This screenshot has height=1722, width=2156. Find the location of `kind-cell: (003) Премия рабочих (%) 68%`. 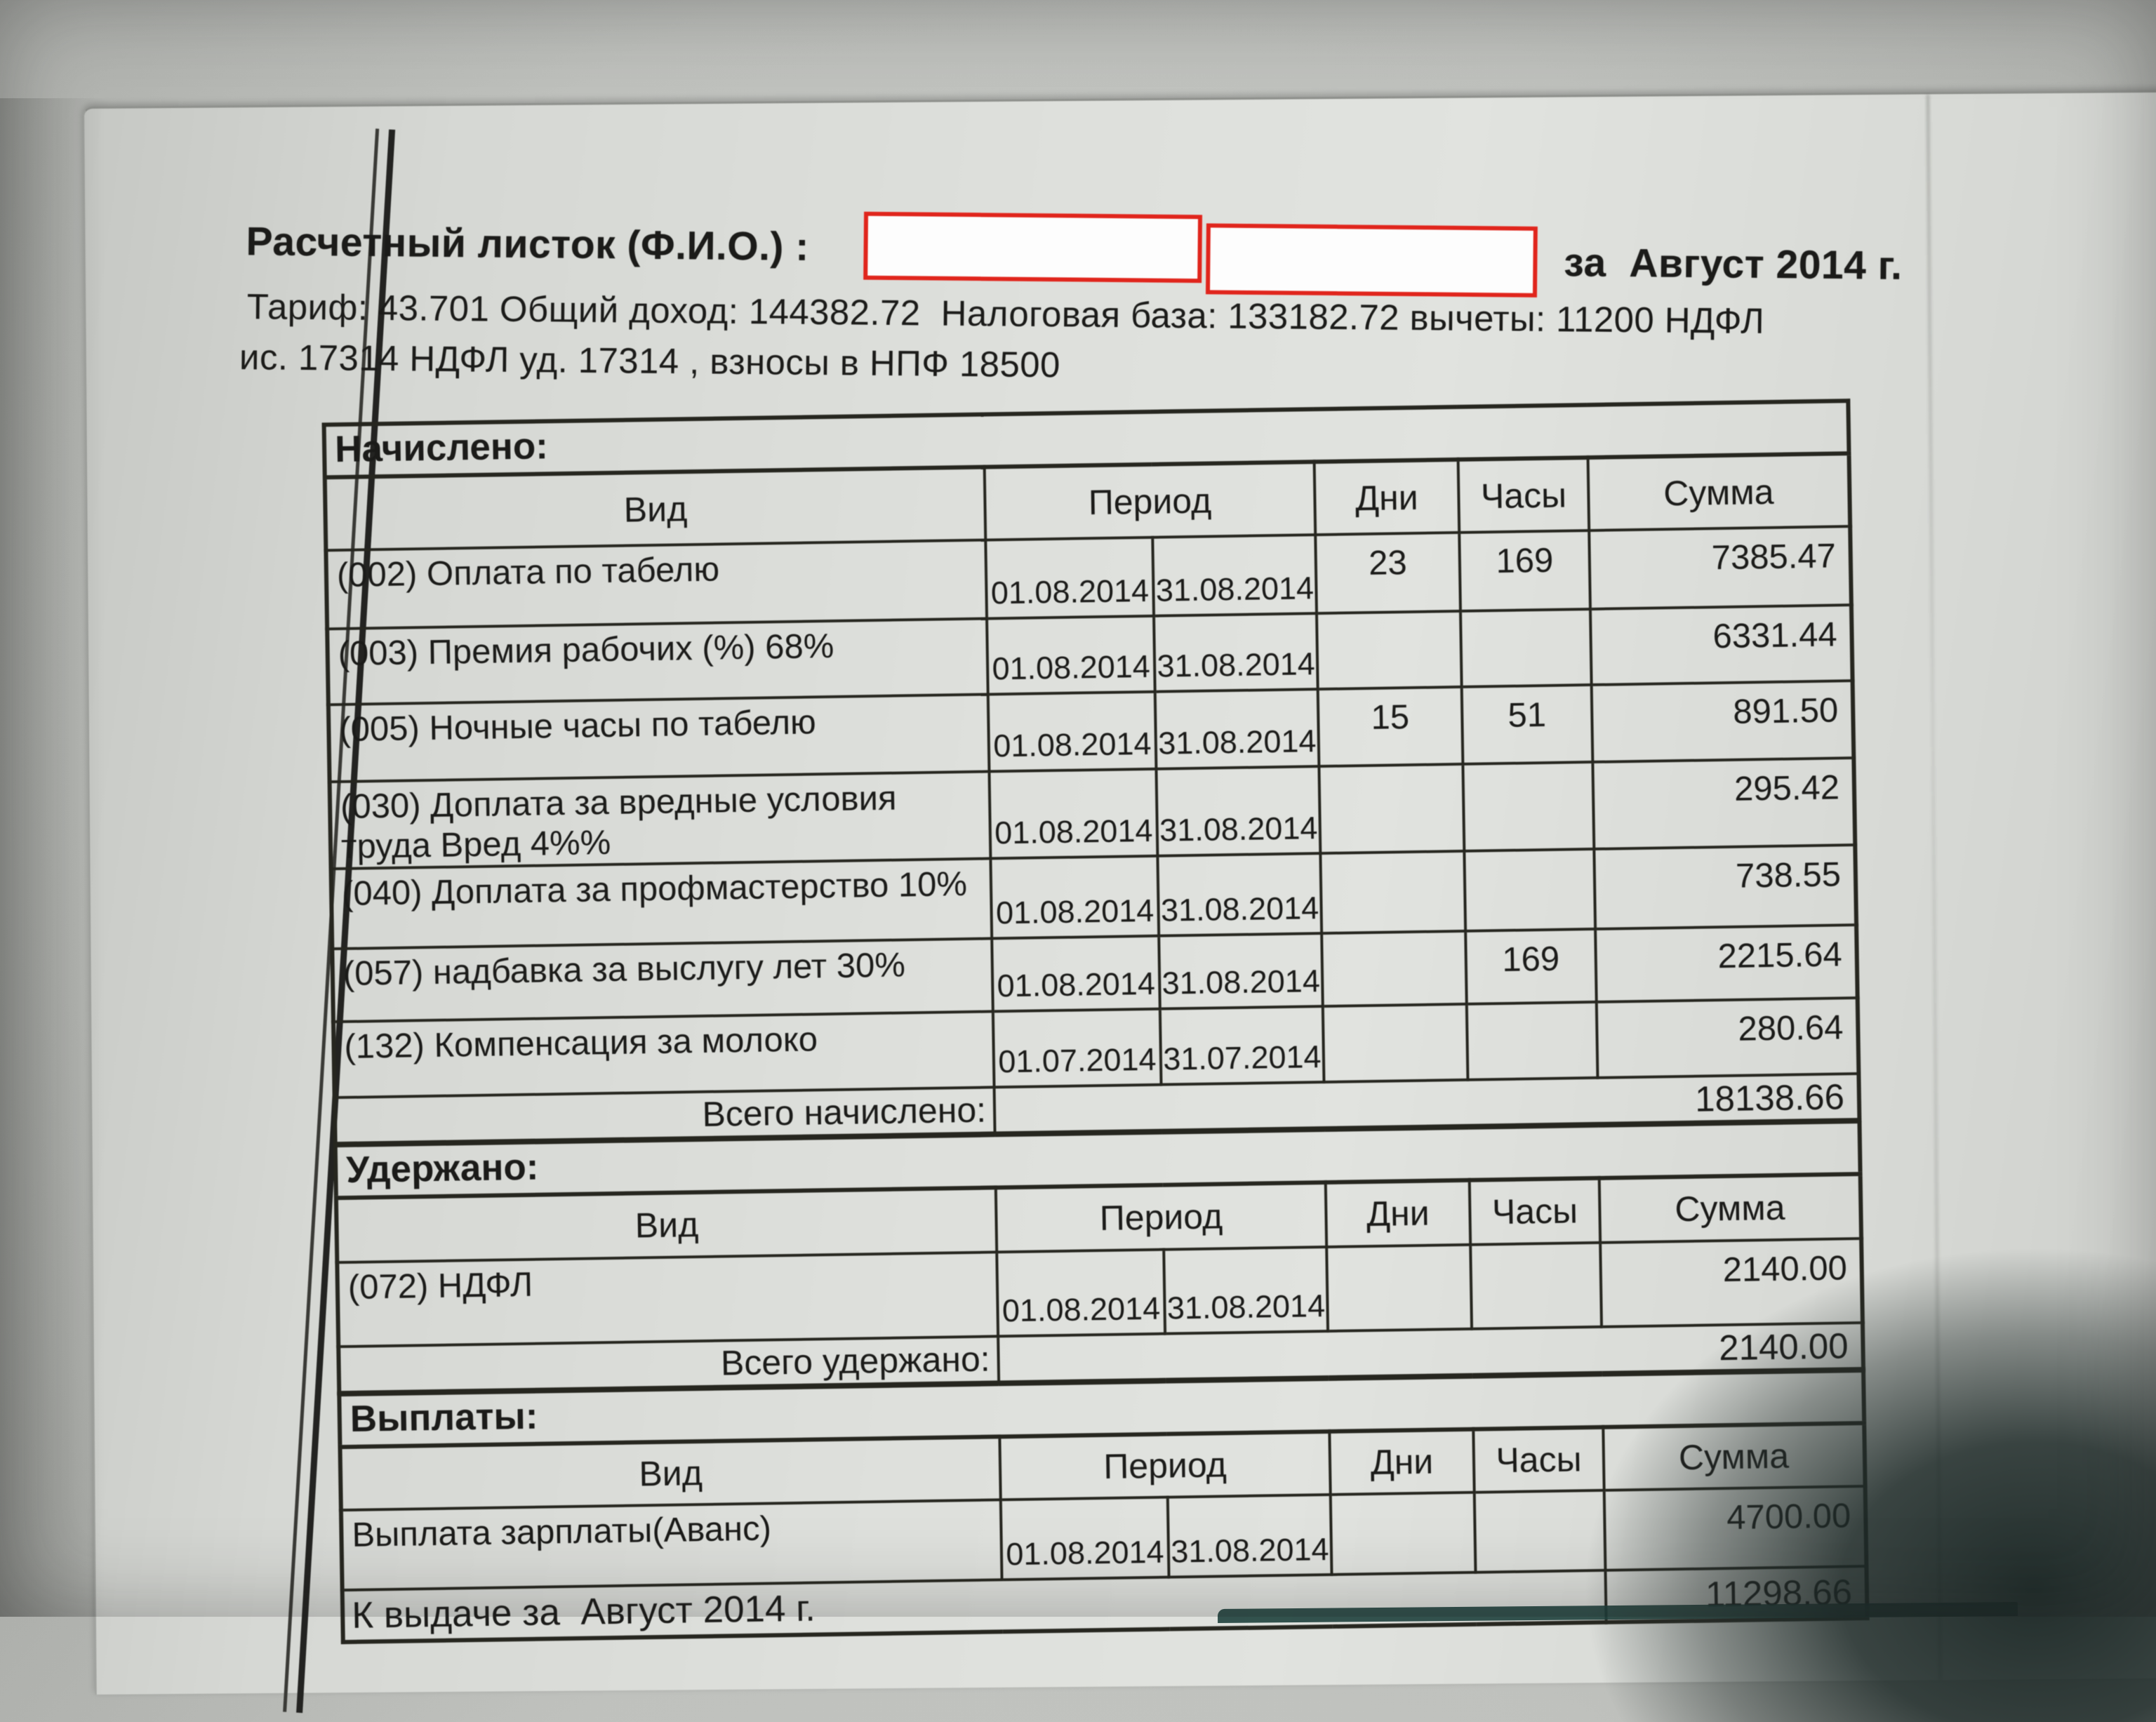

kind-cell: (003) Премия рабочих (%) 68% is located at coordinates (657, 661).